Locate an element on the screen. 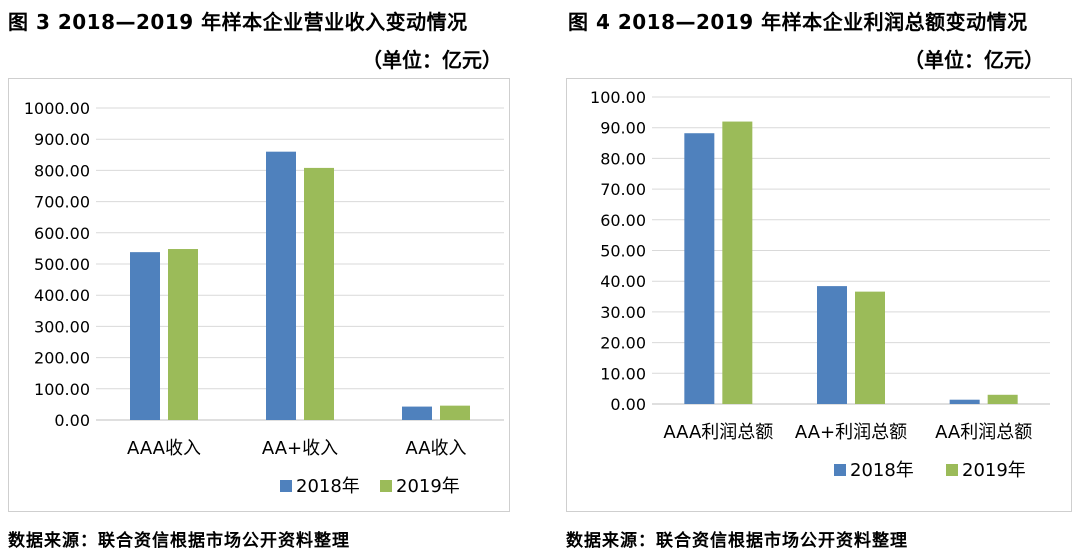 The width and height of the screenshot is (1080, 556). y-tick-label: 80.00 is located at coordinates (623, 158).